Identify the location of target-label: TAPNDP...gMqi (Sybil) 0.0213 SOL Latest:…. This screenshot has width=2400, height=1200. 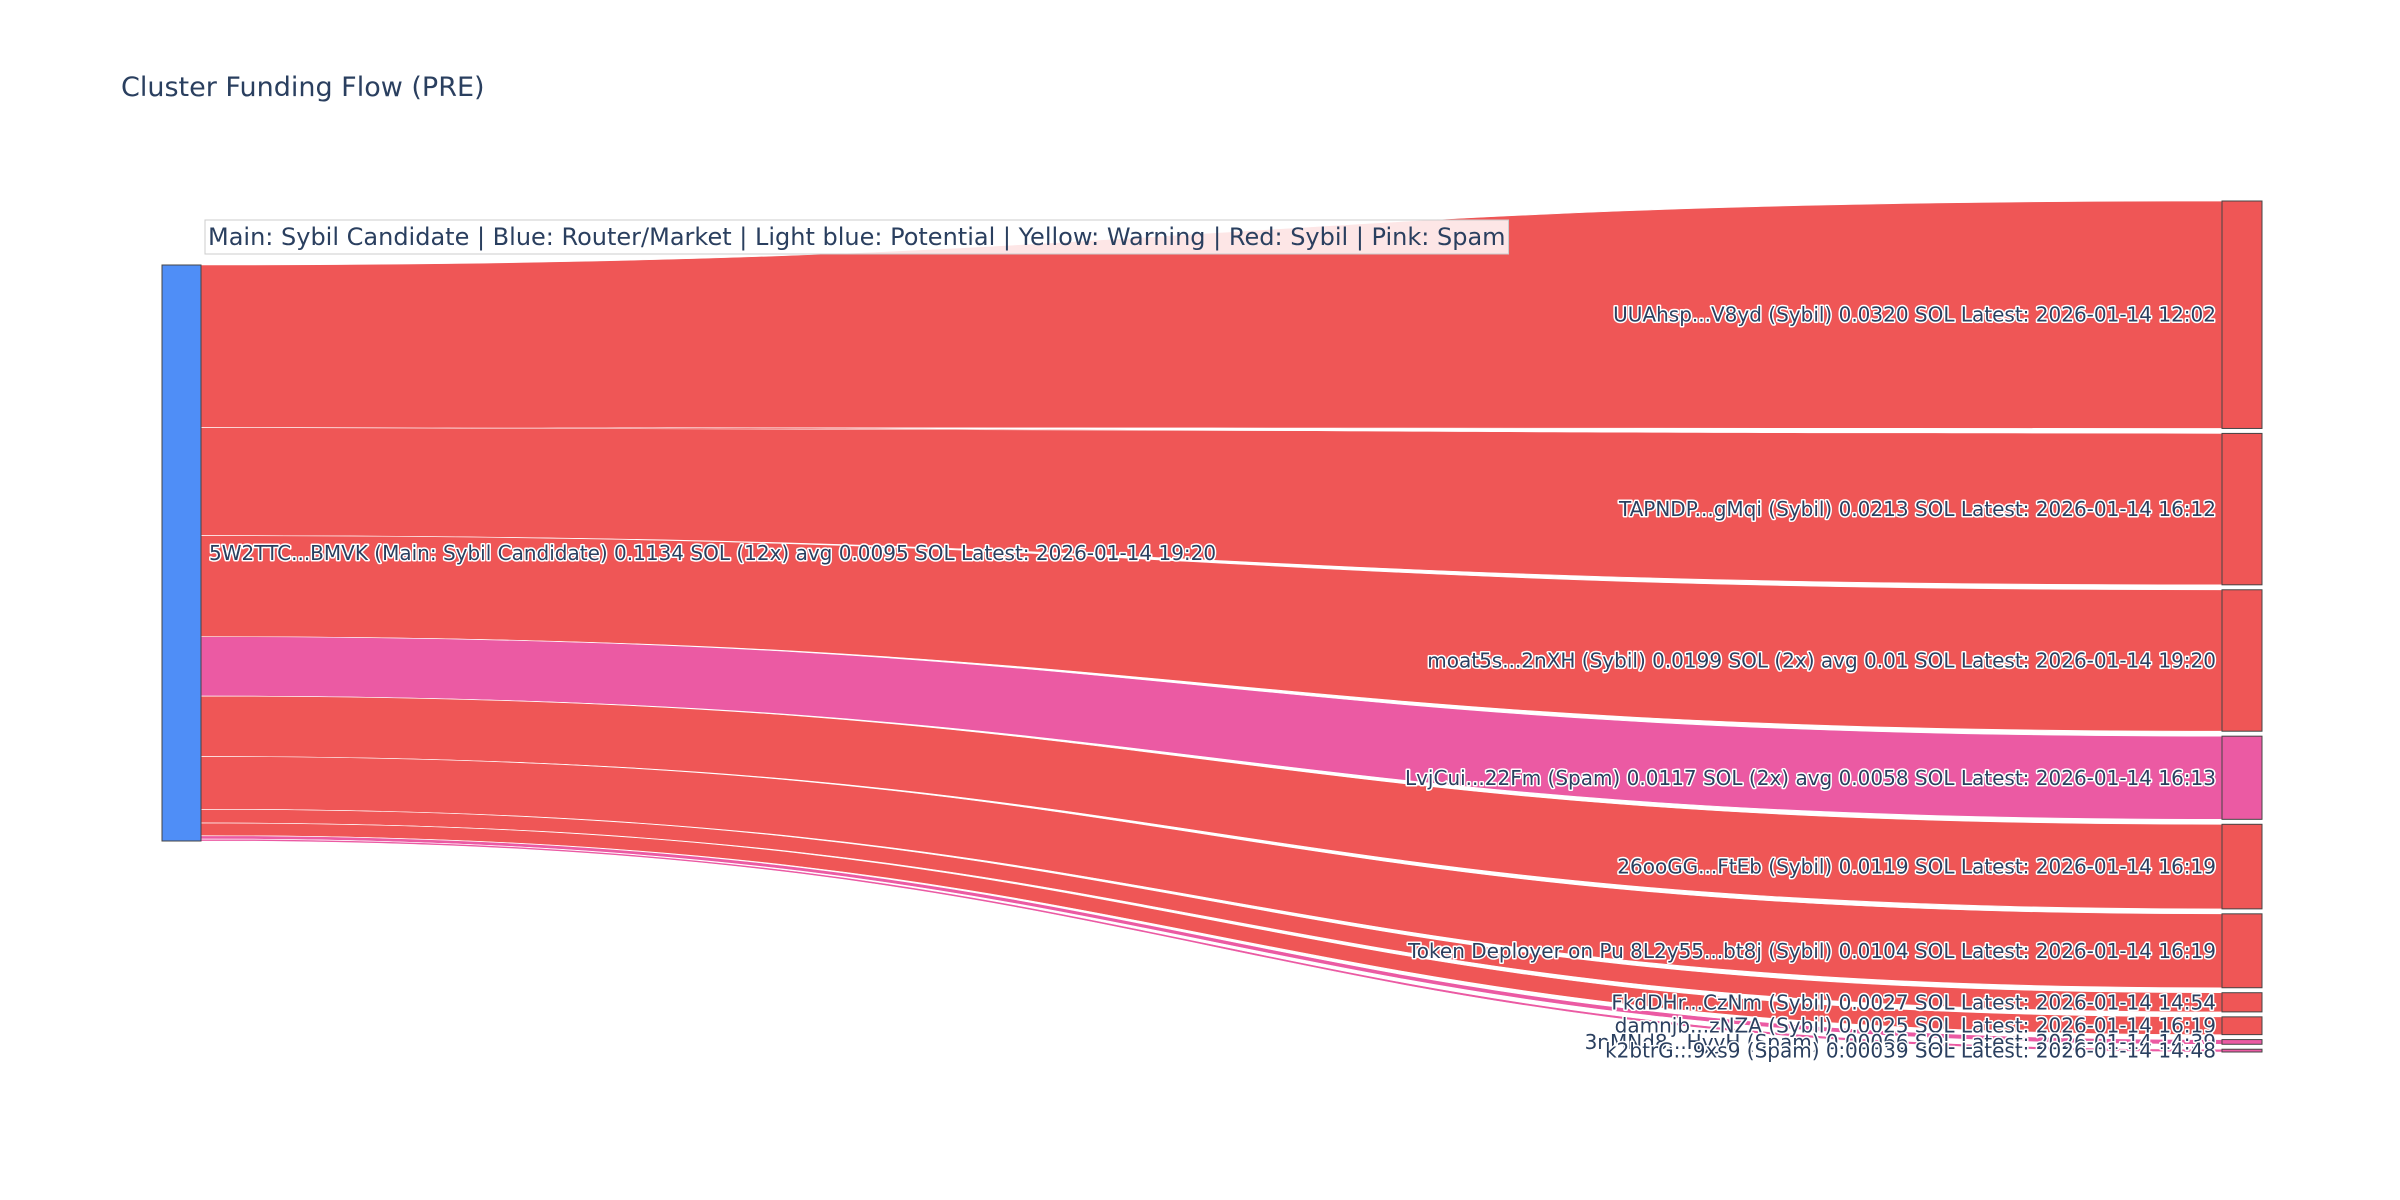
(1917, 509).